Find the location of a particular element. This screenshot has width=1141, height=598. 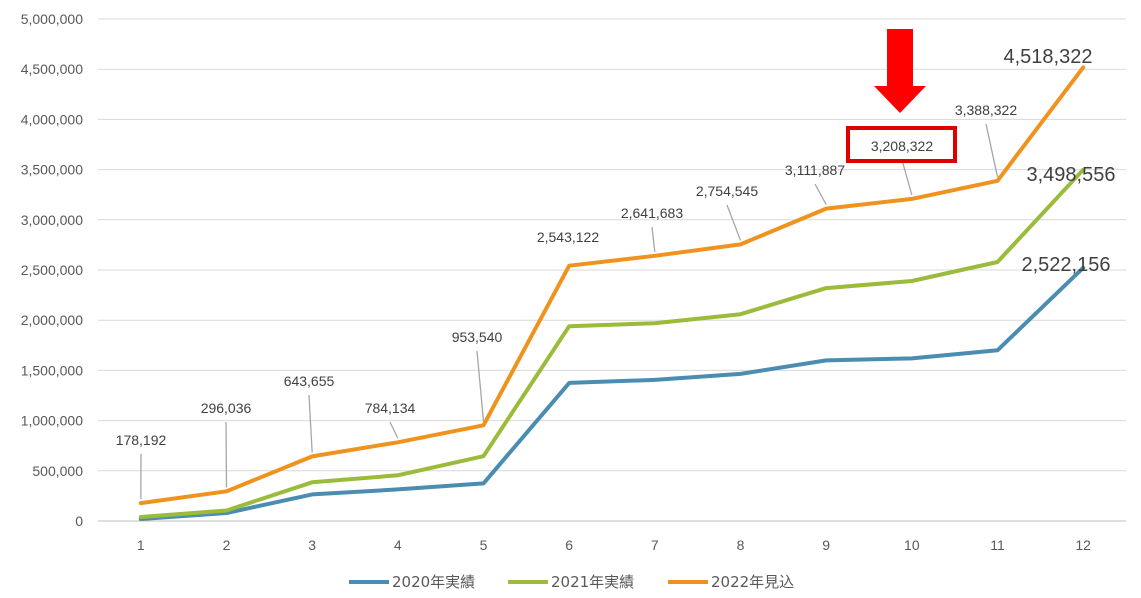

end-value-label: 4,518,322 is located at coordinates (1048, 57).